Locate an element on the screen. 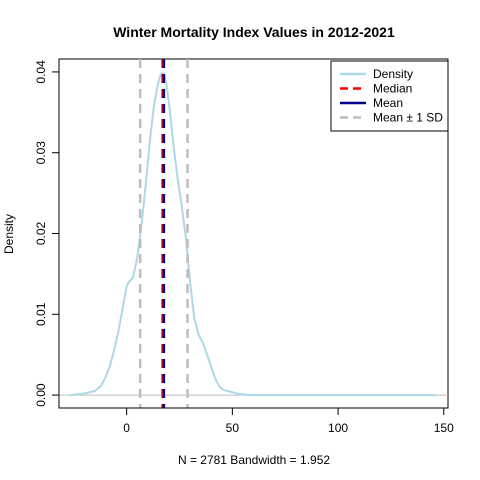 Image resolution: width=480 pixels, height=480 pixels. legend-label: Mean is located at coordinates (388, 103).